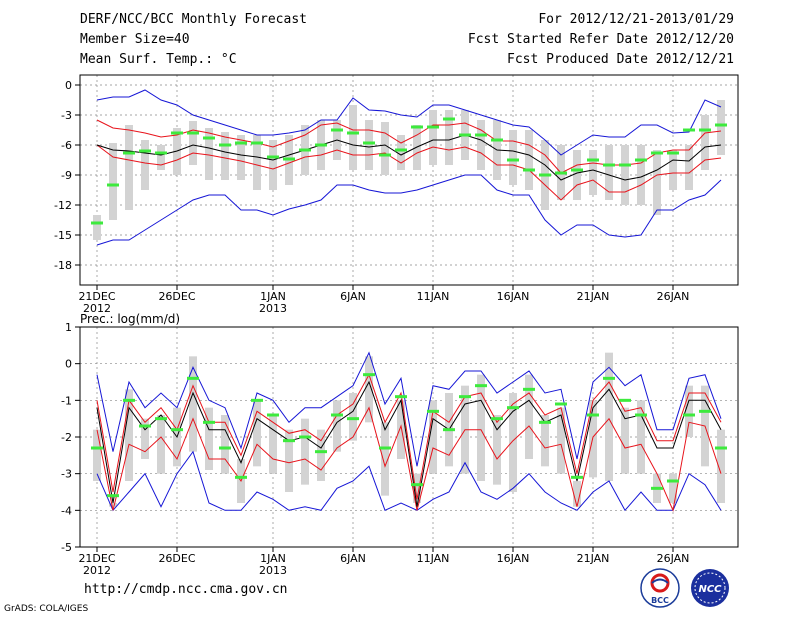  I want to click on variable-label: Mean Surf. Temp.: °C, so click(158, 59).